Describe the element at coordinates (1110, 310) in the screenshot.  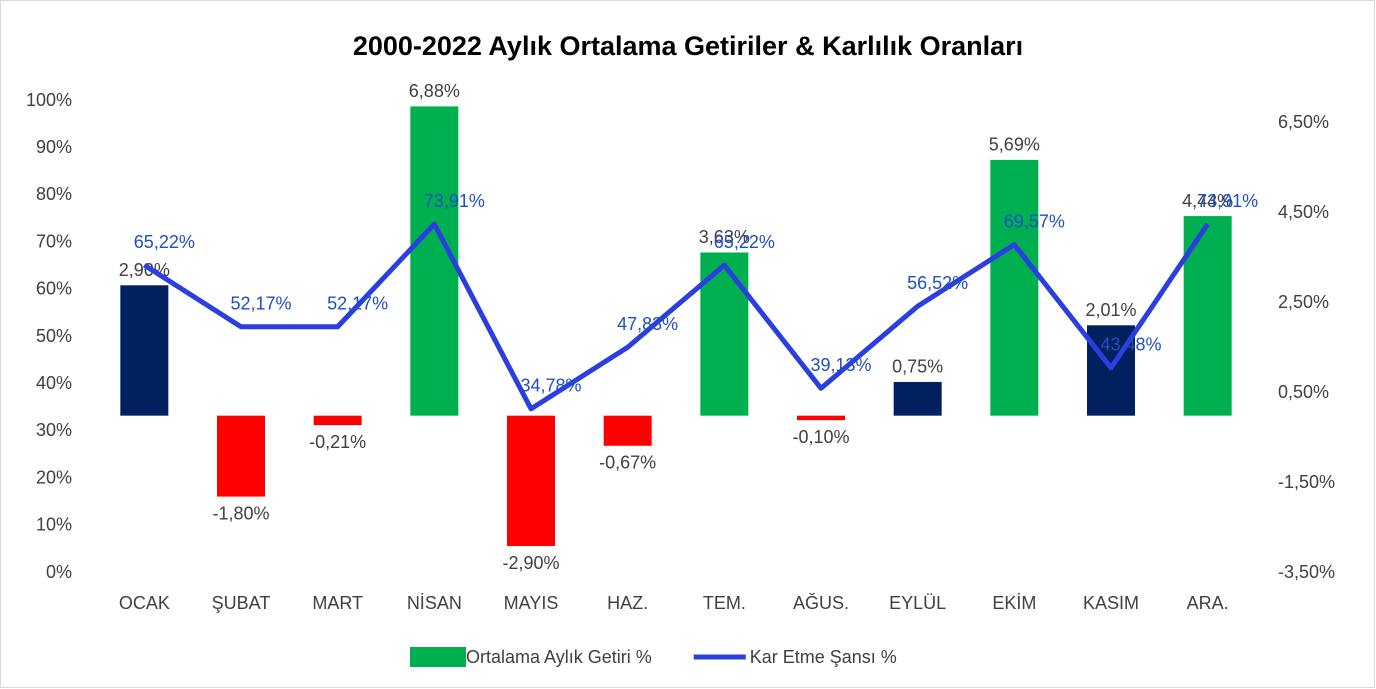
I see `bar-label: 2,01%` at that location.